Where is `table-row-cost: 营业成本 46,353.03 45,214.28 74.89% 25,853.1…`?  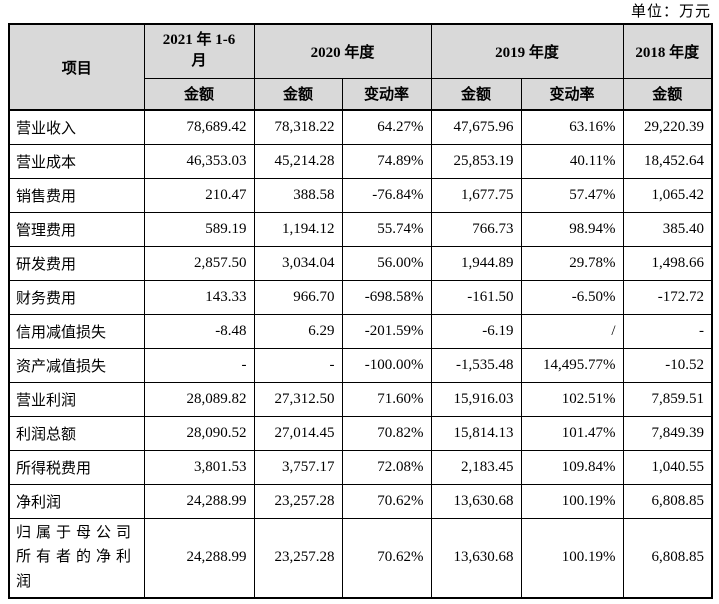
table-row-cost: 营业成本 46,353.03 45,214.28 74.89% 25,853.1… is located at coordinates (360, 161).